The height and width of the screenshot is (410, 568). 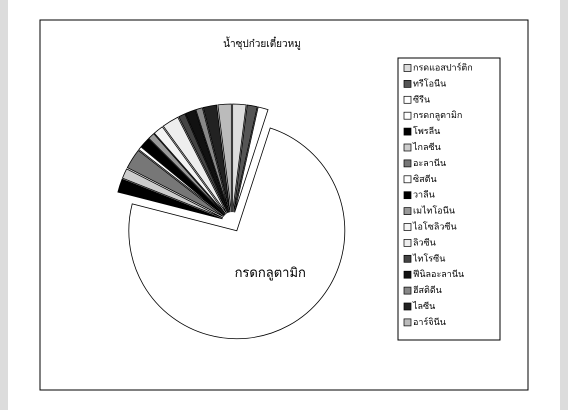 I want to click on legend-label: ซิสตีน, so click(x=425, y=179).